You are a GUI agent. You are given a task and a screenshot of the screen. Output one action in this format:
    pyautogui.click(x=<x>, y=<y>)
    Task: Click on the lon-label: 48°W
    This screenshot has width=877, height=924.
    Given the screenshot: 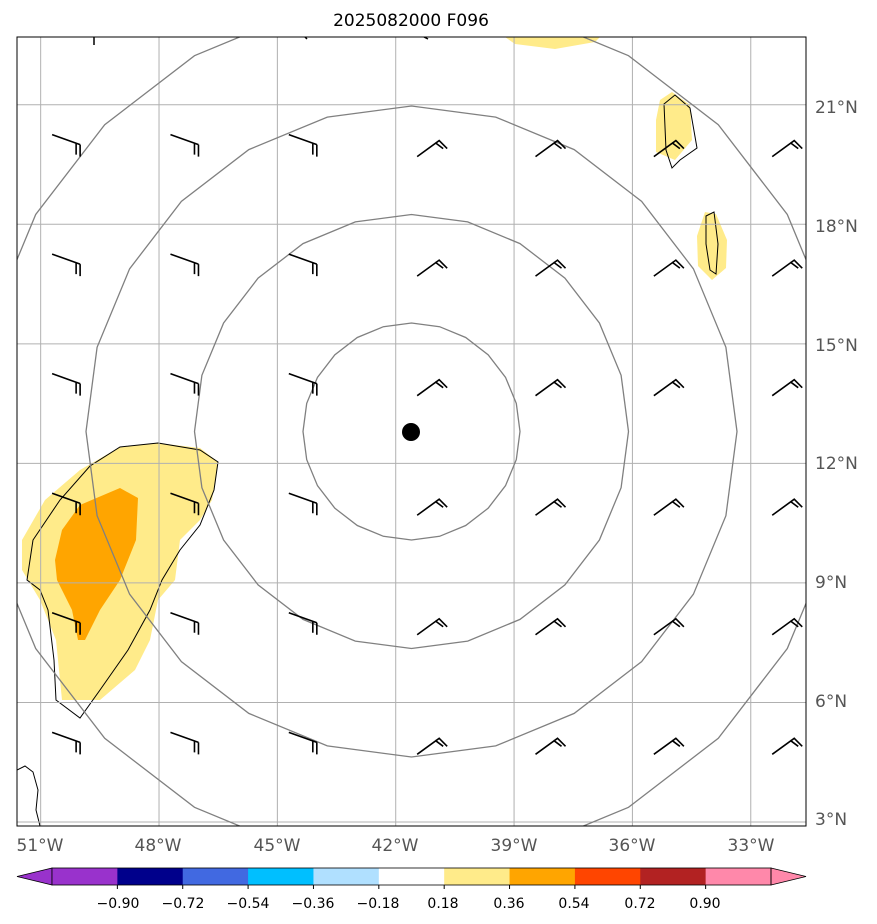 What is the action you would take?
    pyautogui.click(x=158, y=846)
    